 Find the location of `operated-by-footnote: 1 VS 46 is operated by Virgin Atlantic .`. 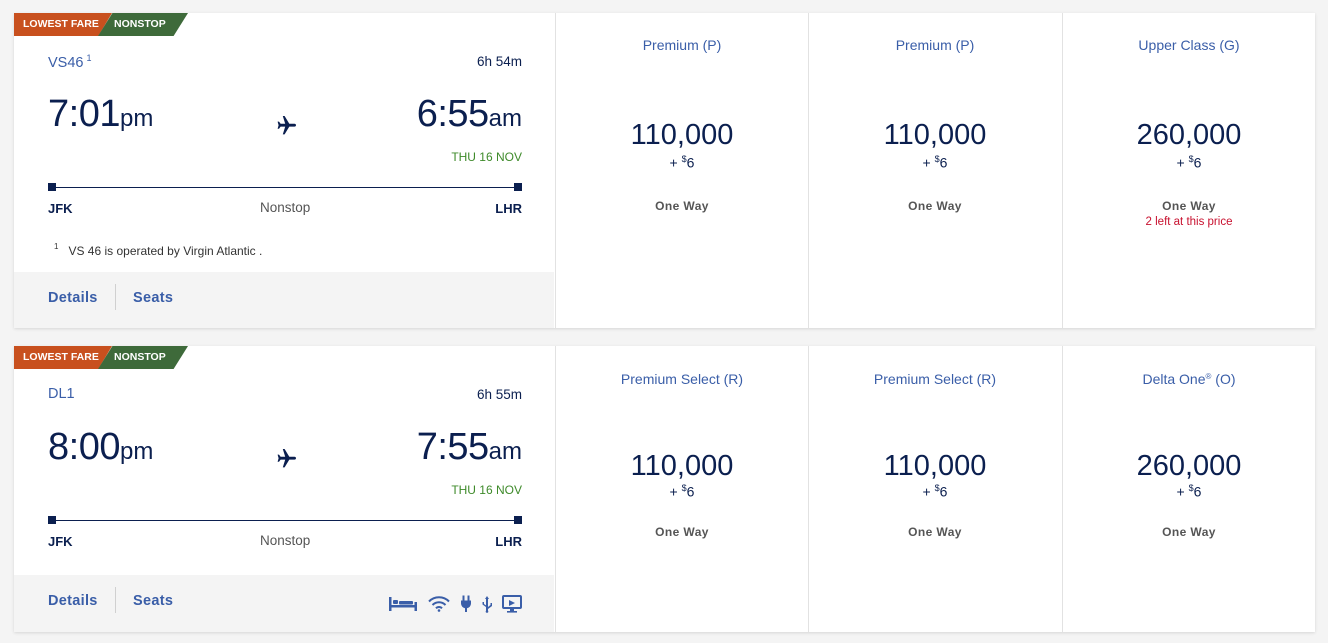

operated-by-footnote: 1 VS 46 is operated by Virgin Atlantic . is located at coordinates (158, 250).